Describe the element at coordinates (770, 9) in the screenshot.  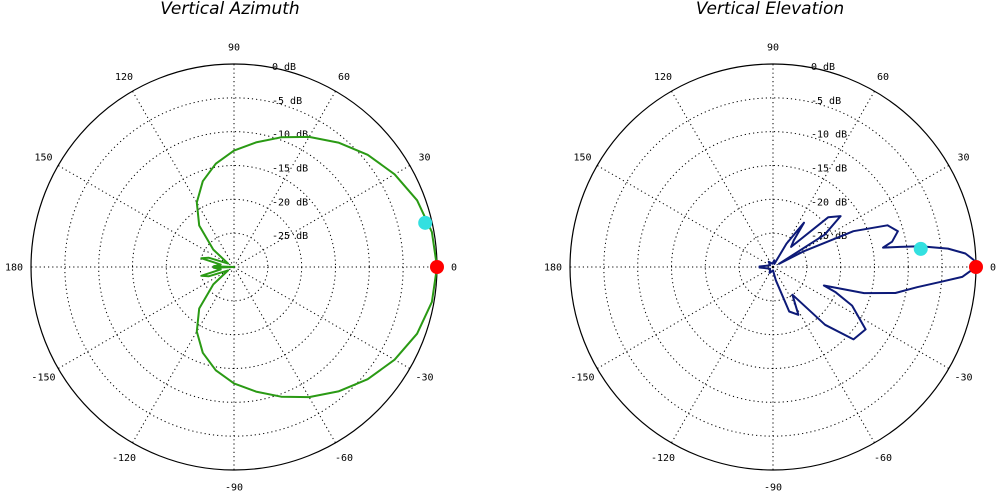
I see `chart-title-elevation: Vertical Elevation` at that location.